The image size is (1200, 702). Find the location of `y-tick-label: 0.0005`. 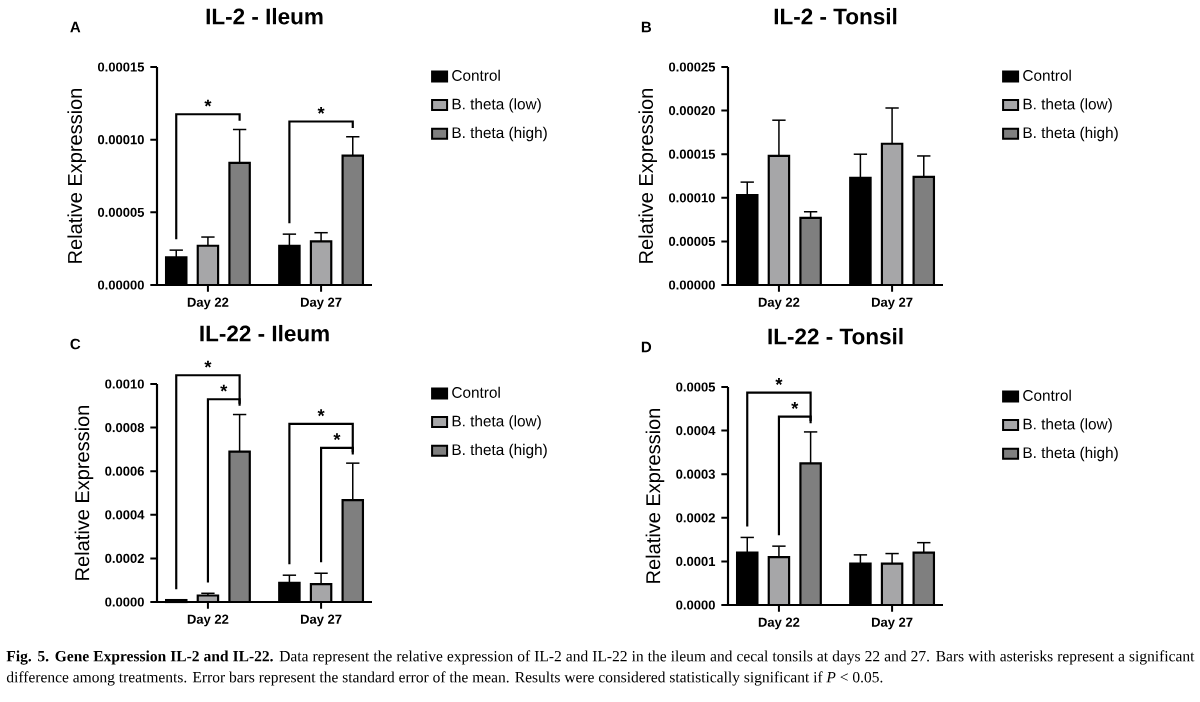

y-tick-label: 0.0005 is located at coordinates (696, 387).